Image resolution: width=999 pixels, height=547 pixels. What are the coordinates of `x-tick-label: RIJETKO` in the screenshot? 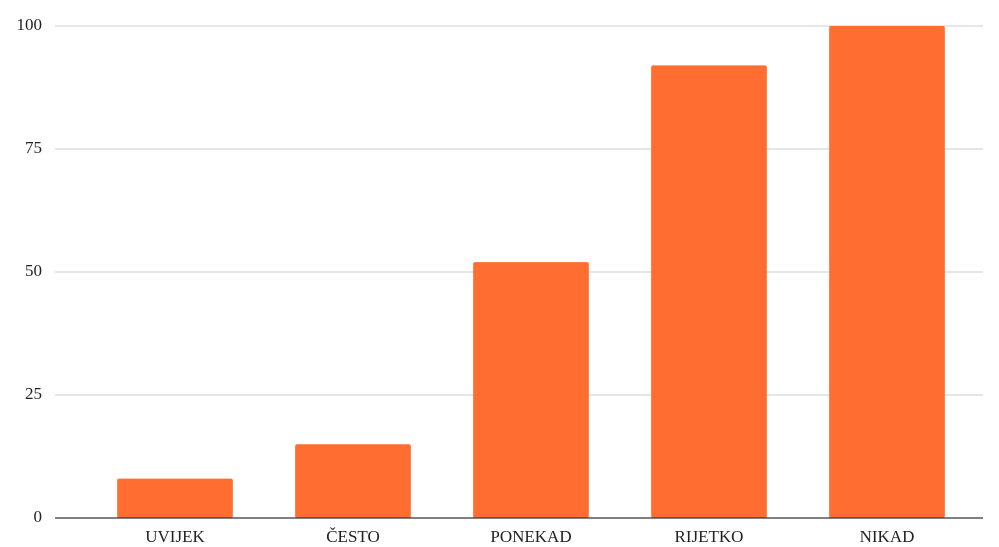 It's located at (709, 536).